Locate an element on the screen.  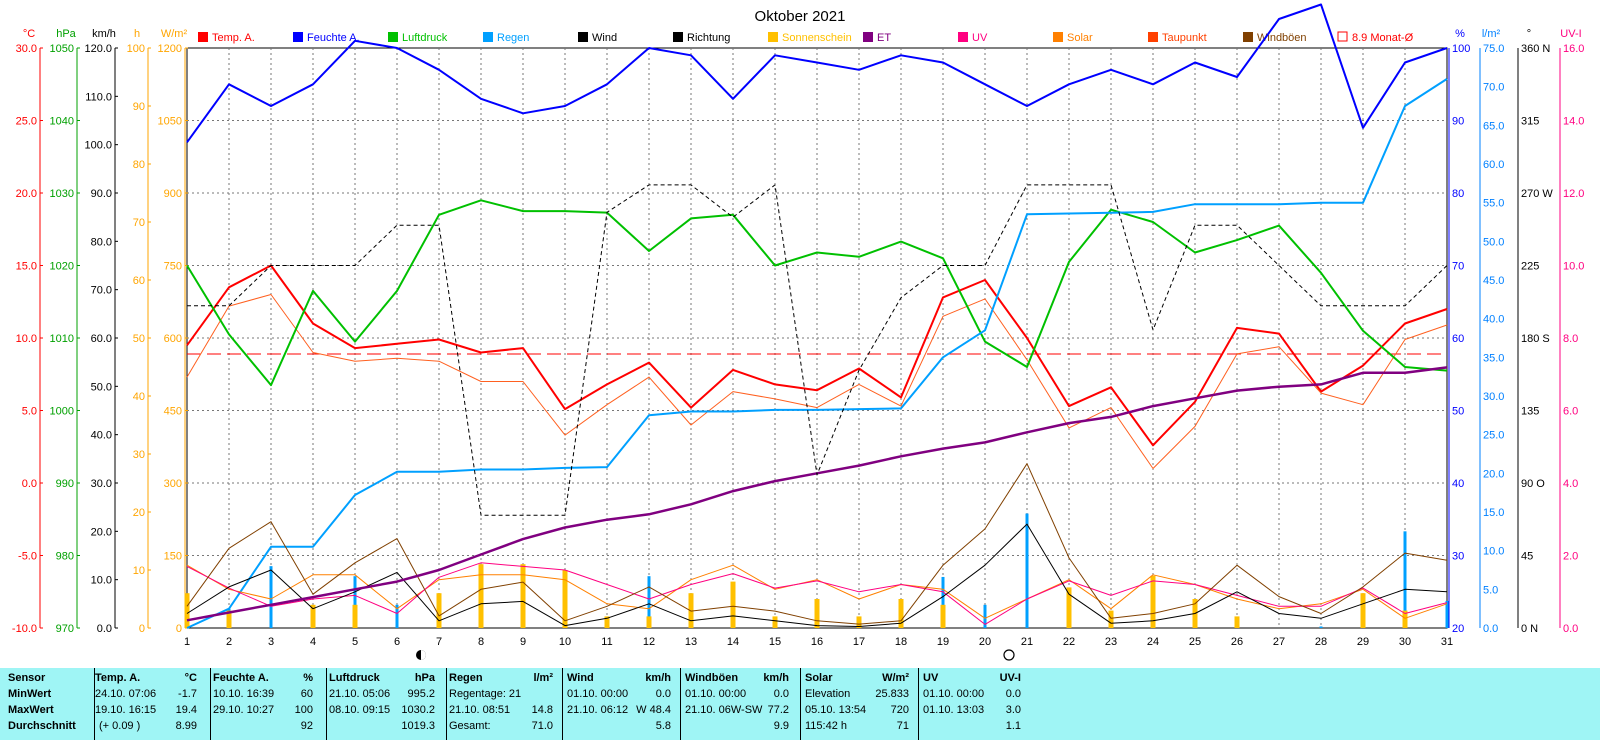
rain-tick-label: 10.0 is located at coordinates (1493, 552).